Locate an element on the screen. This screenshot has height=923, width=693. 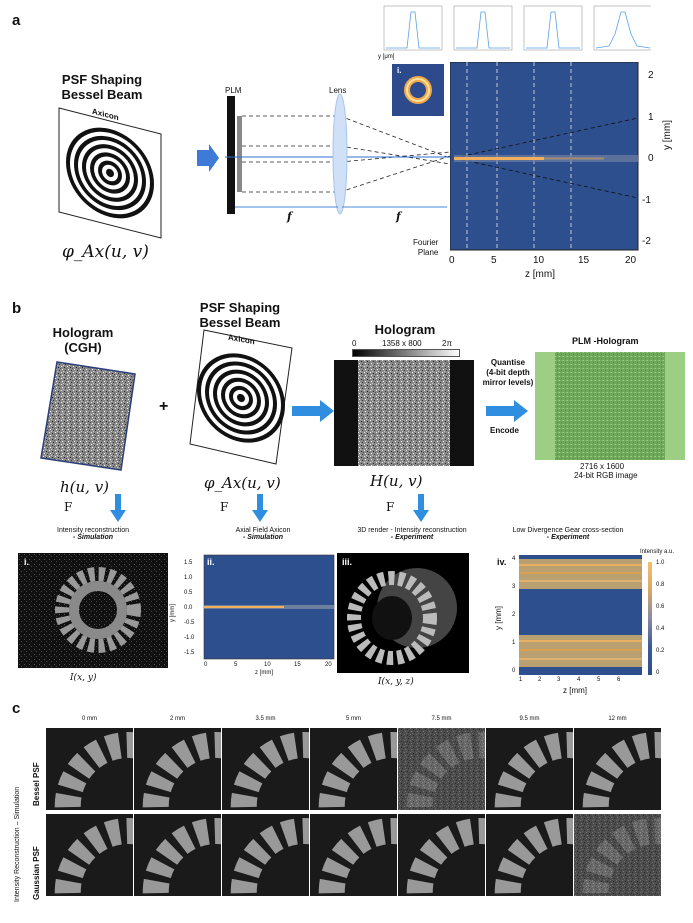
ii-xtick: 20 is located at coordinates (328, 665).